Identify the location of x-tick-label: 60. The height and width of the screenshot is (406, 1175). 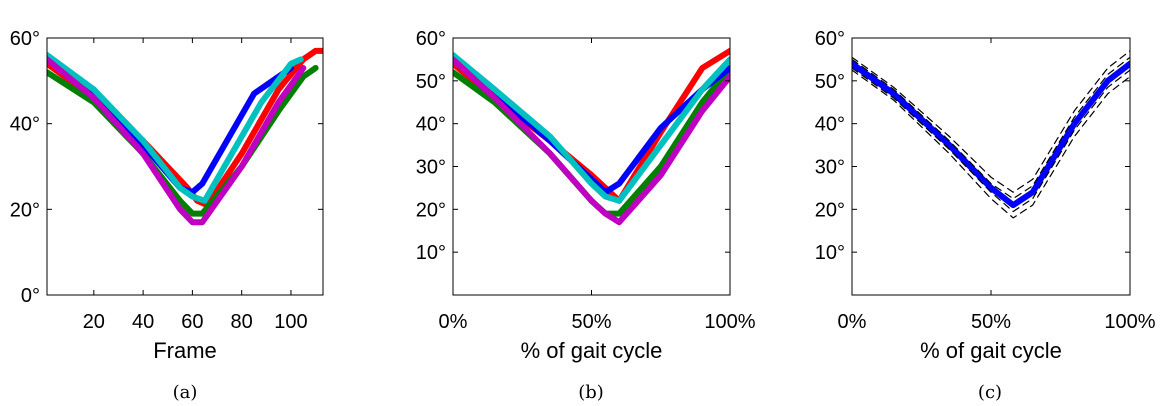
(192, 322).